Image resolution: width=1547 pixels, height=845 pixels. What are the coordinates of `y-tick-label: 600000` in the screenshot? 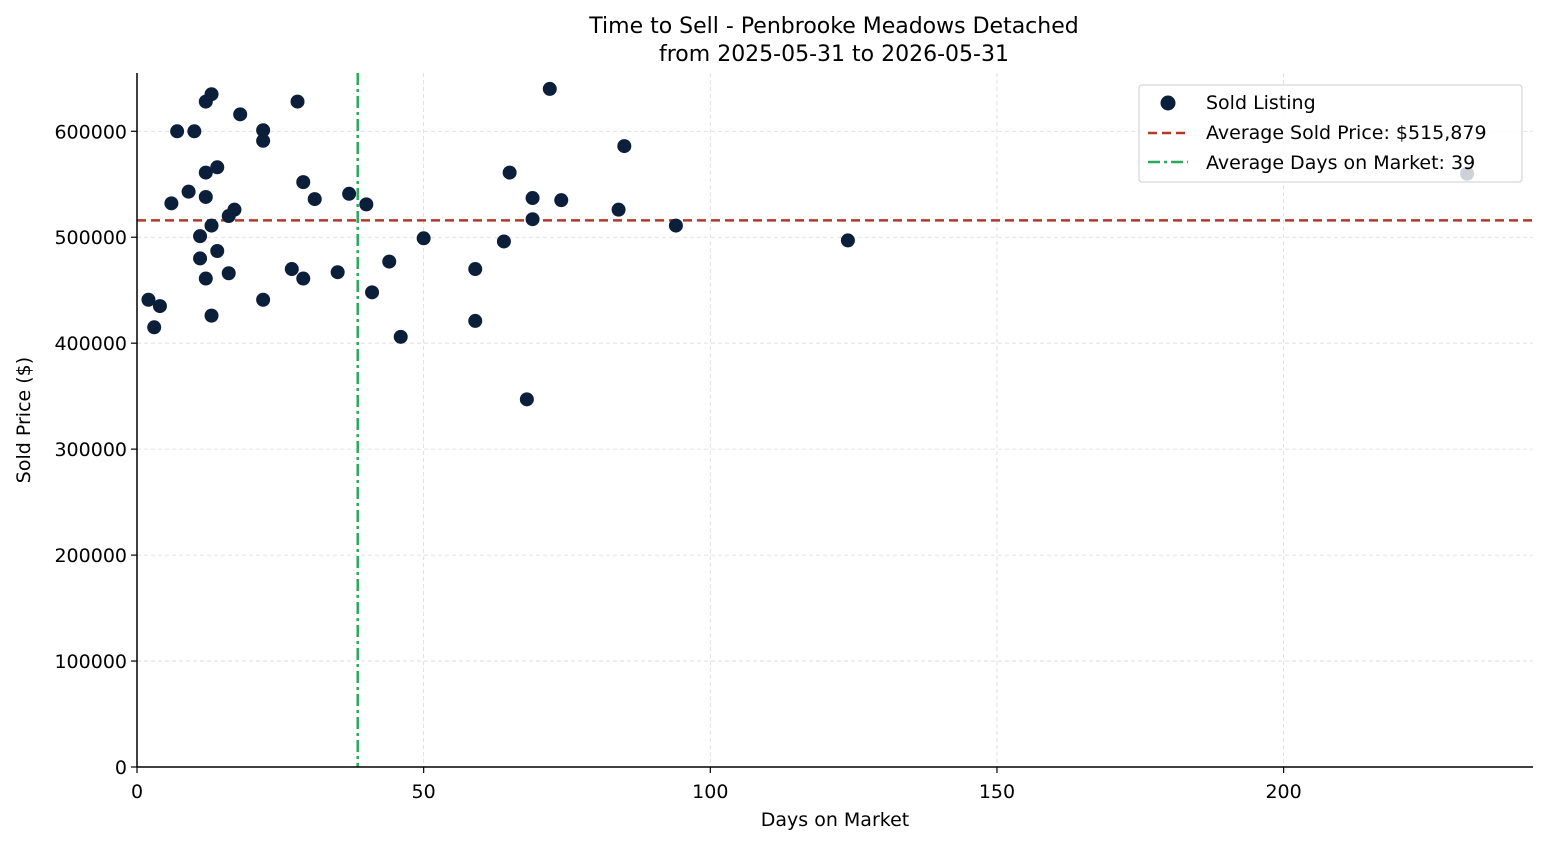 It's located at (90, 132).